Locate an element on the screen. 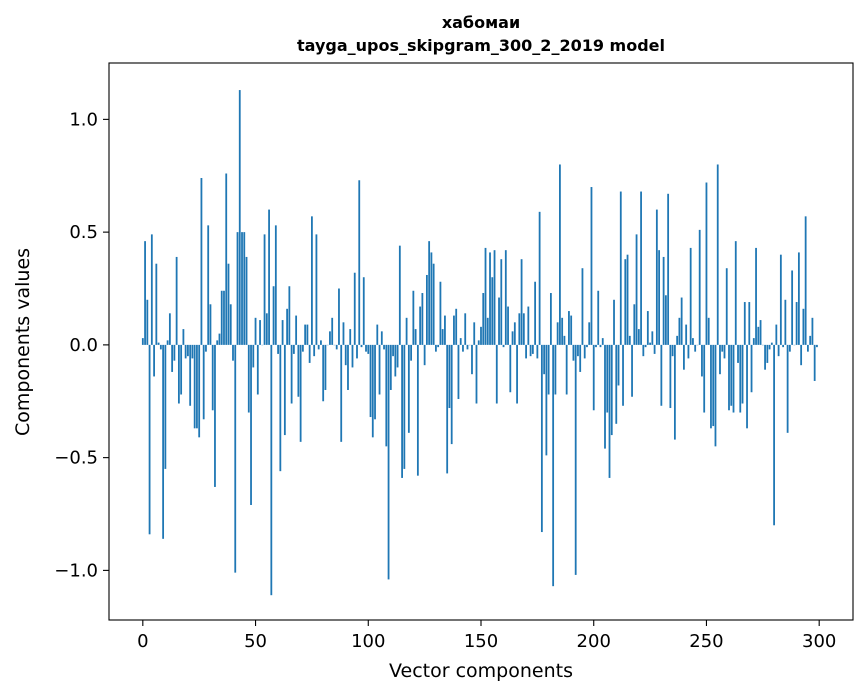 This screenshot has height=696, width=867. x-axis-ticks: 0 50 100 150 200 250 300 is located at coordinates (486, 636).